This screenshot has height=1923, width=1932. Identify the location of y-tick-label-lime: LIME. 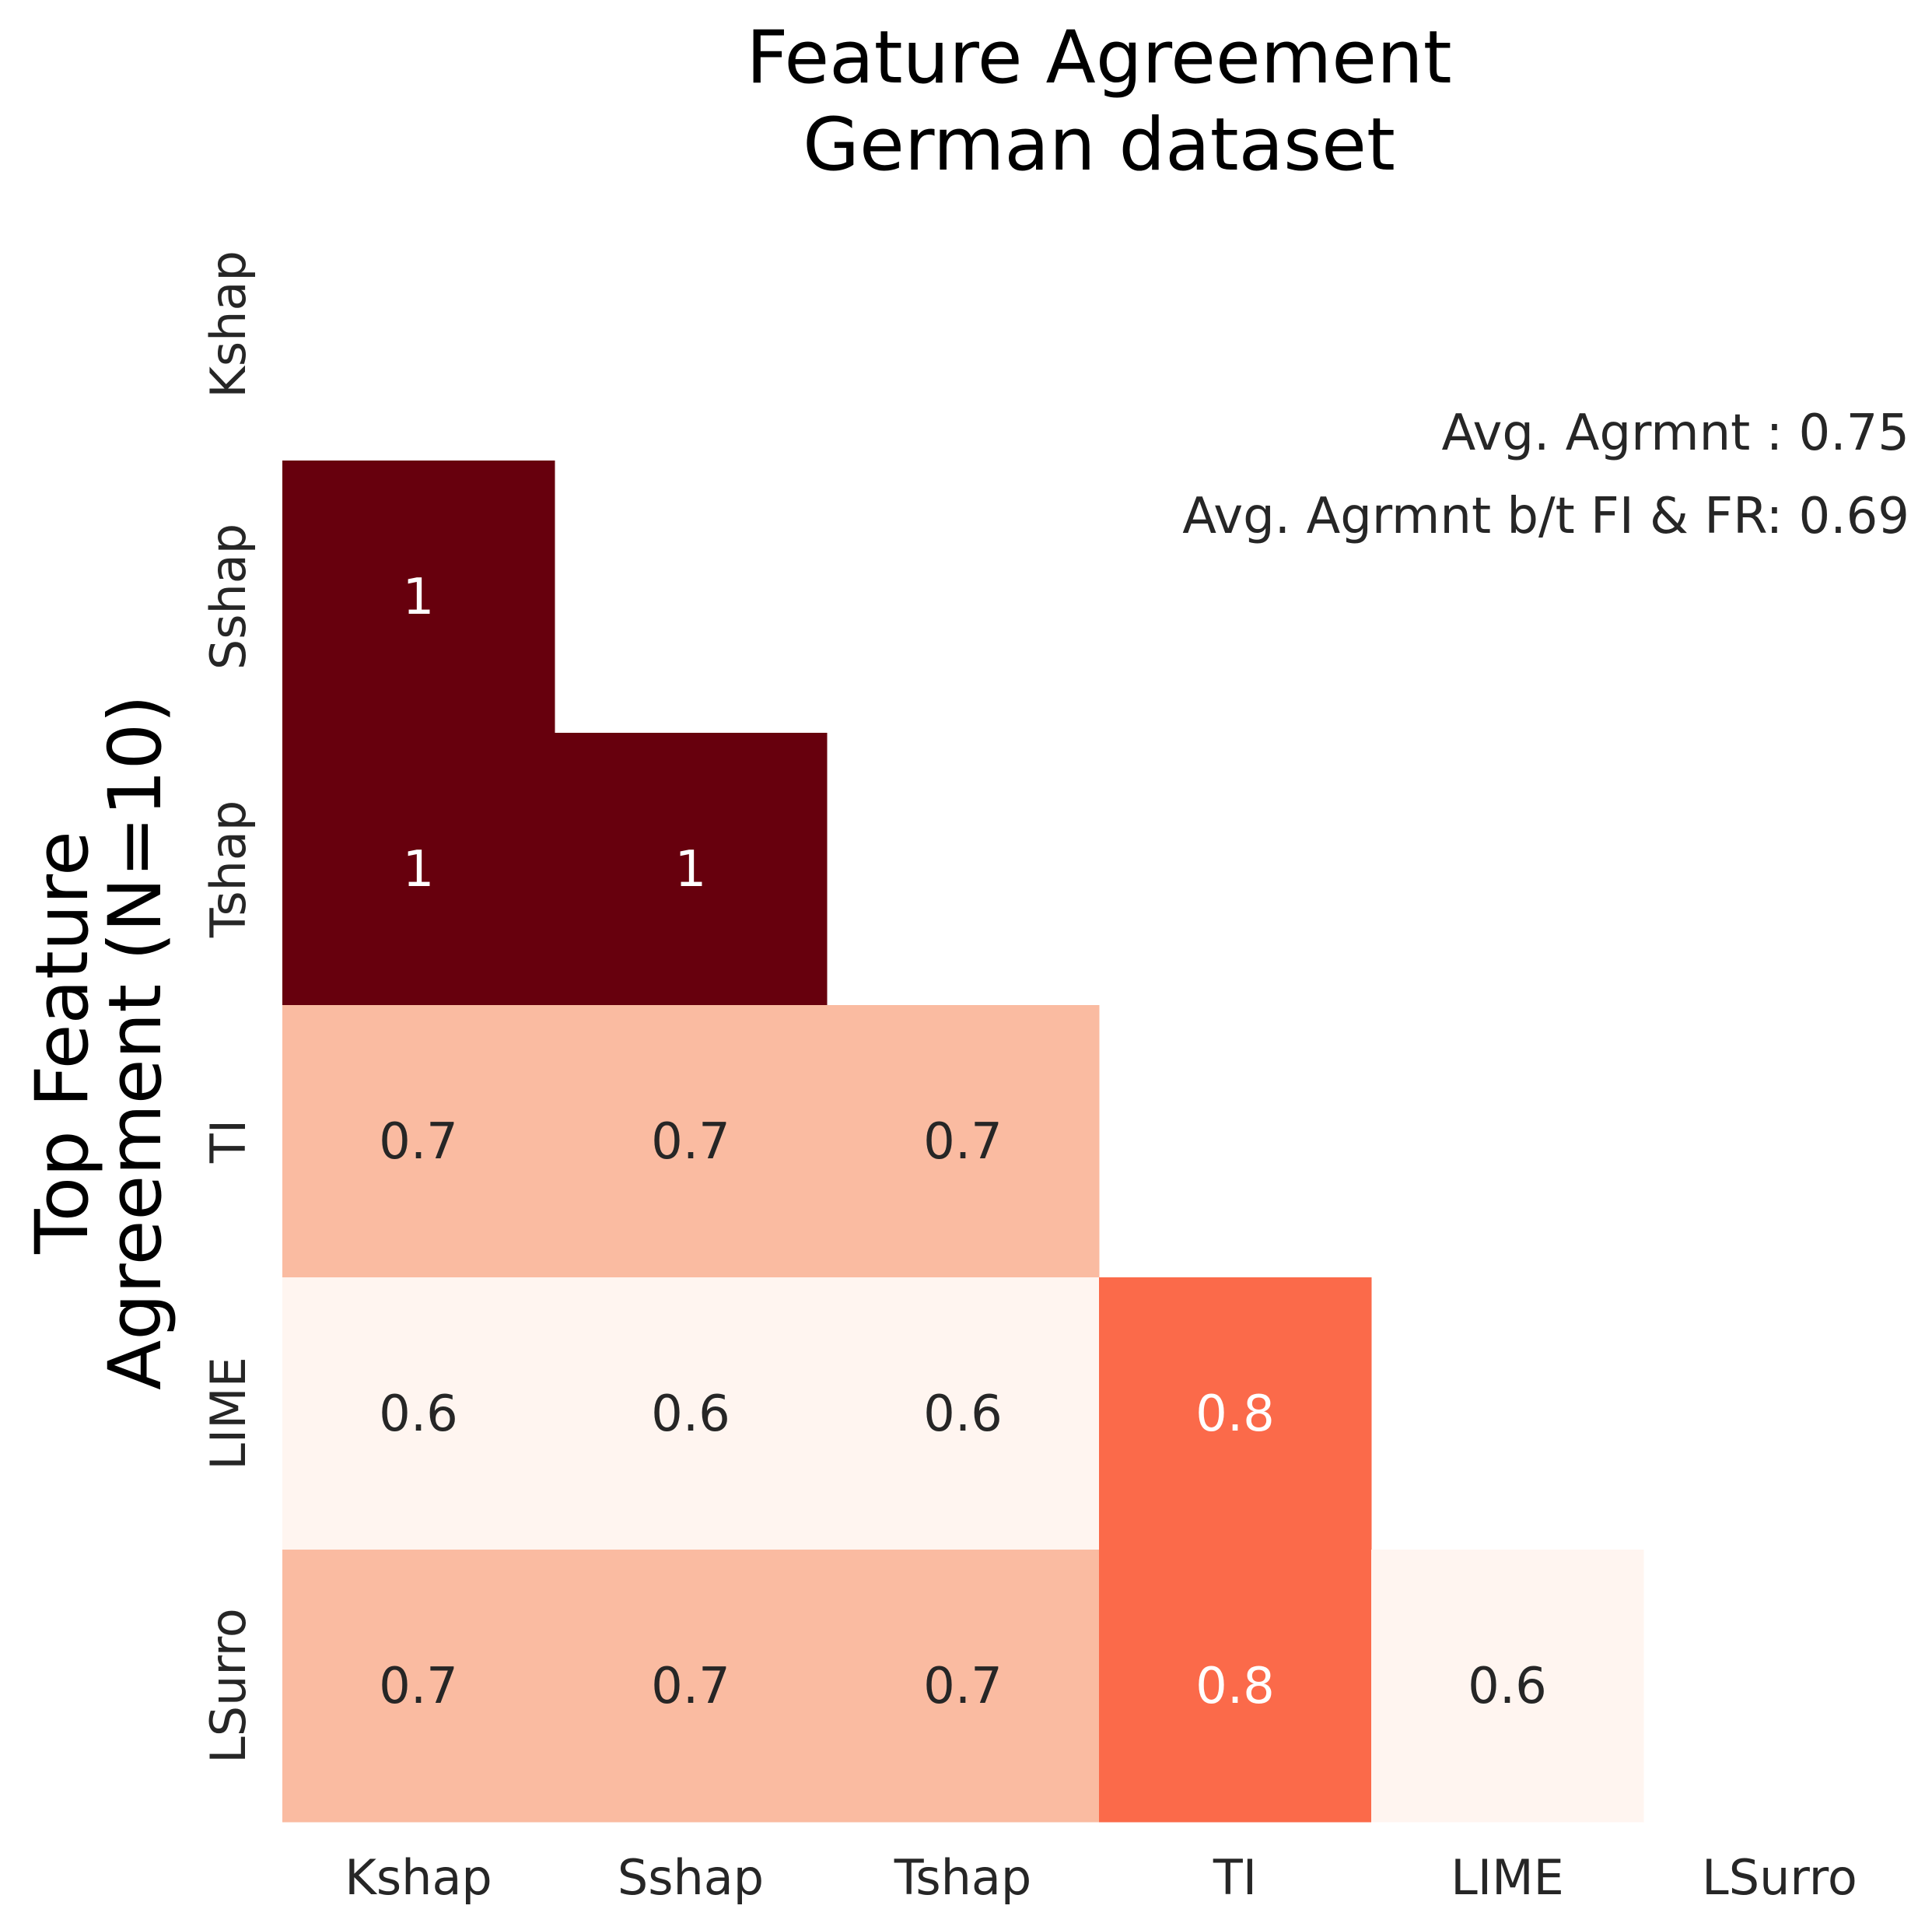
(229, 1413).